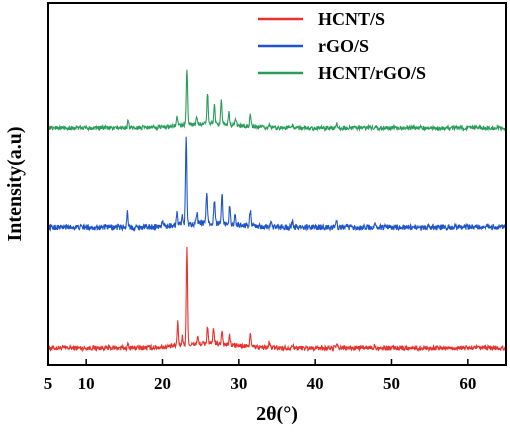 The width and height of the screenshot is (510, 432). What do you see at coordinates (277, 414) in the screenshot?
I see `x-axis-title: 2θ(°)` at bounding box center [277, 414].